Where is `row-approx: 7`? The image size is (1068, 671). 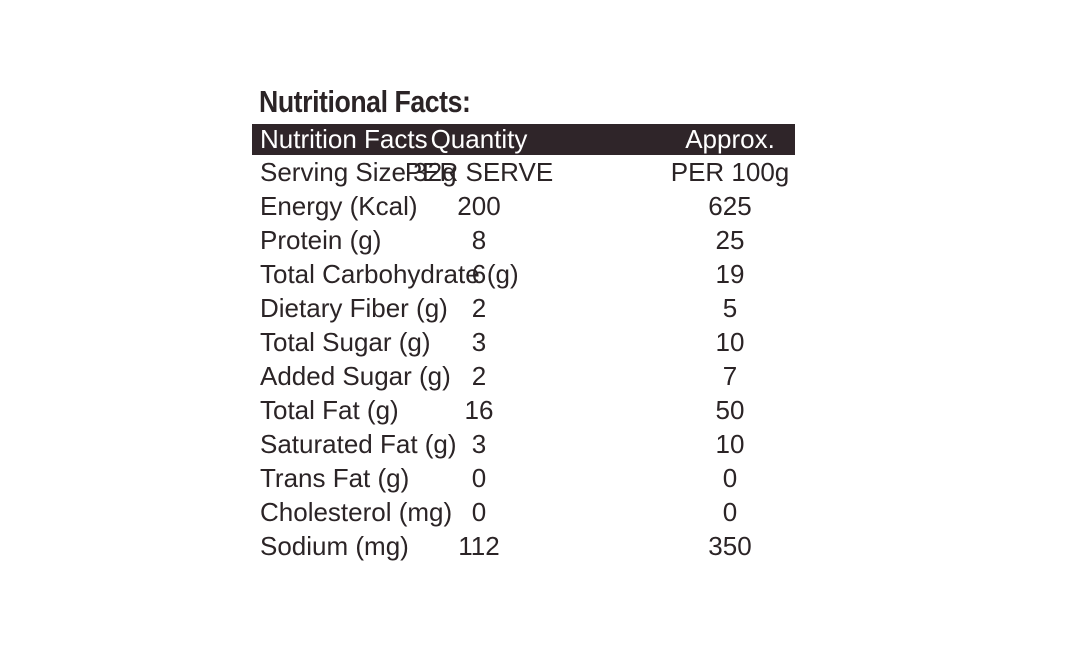 row-approx: 7 is located at coordinates (730, 376).